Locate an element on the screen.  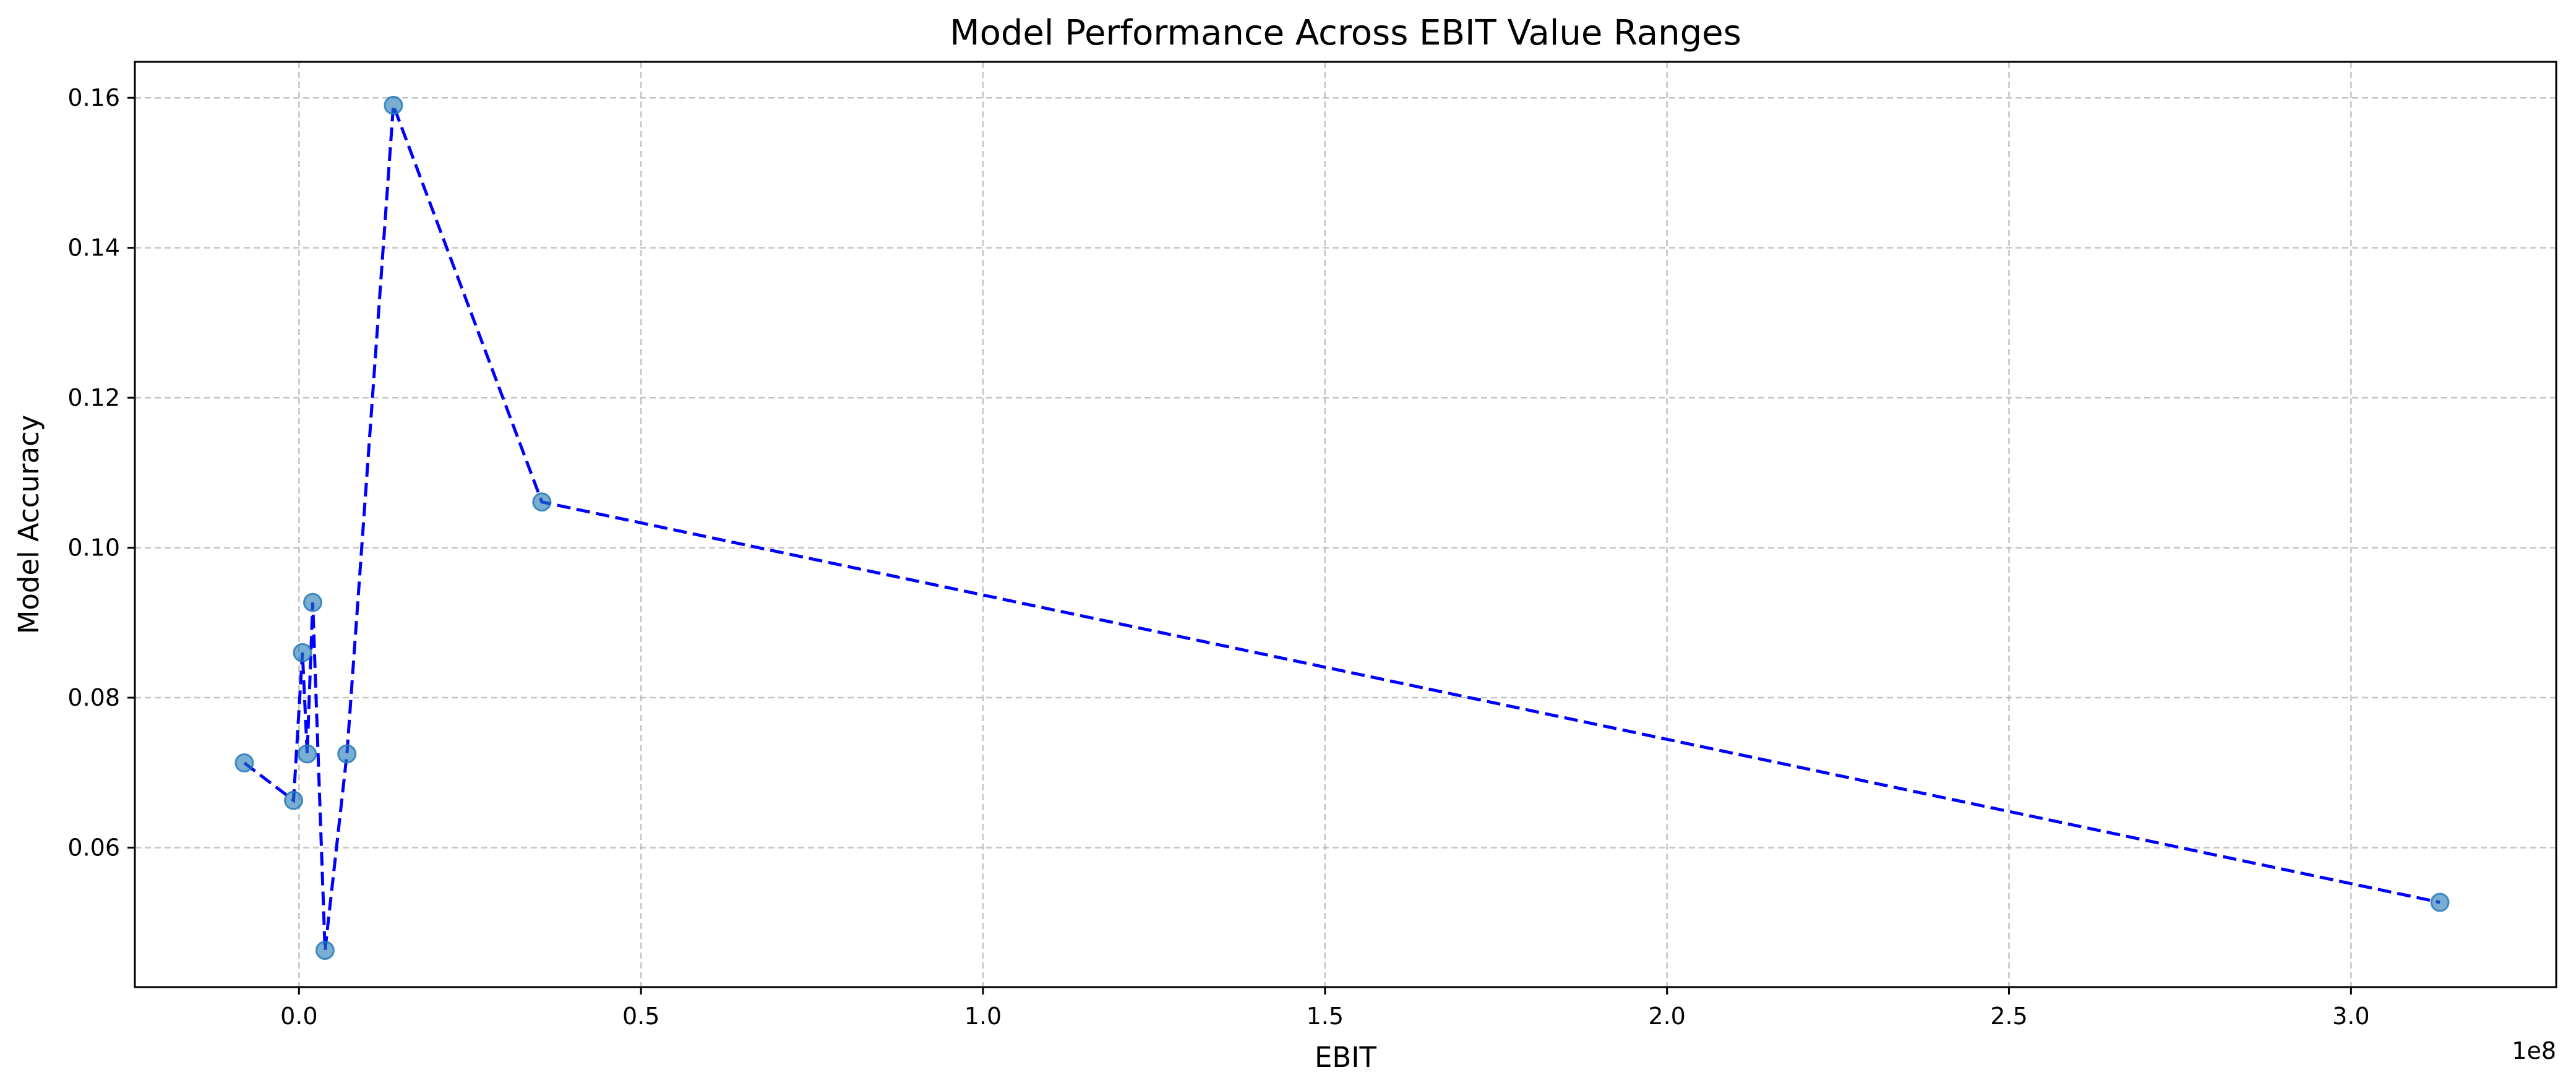
x-axis-offset-label: 1e8 is located at coordinates (2534, 1050).